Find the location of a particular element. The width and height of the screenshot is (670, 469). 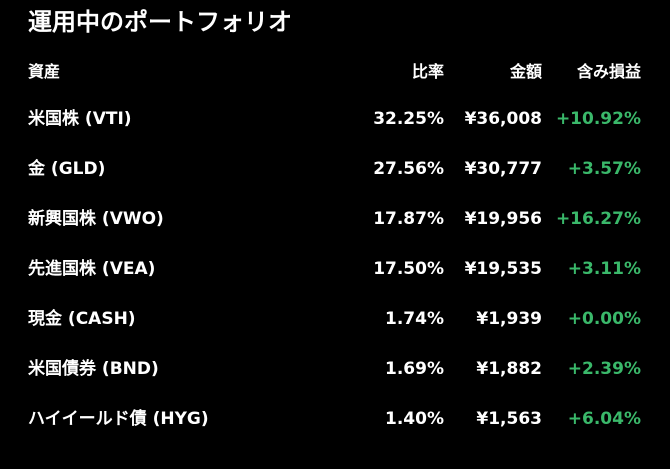

asset-name: ハイイールド債 (HYG) is located at coordinates (118, 419).